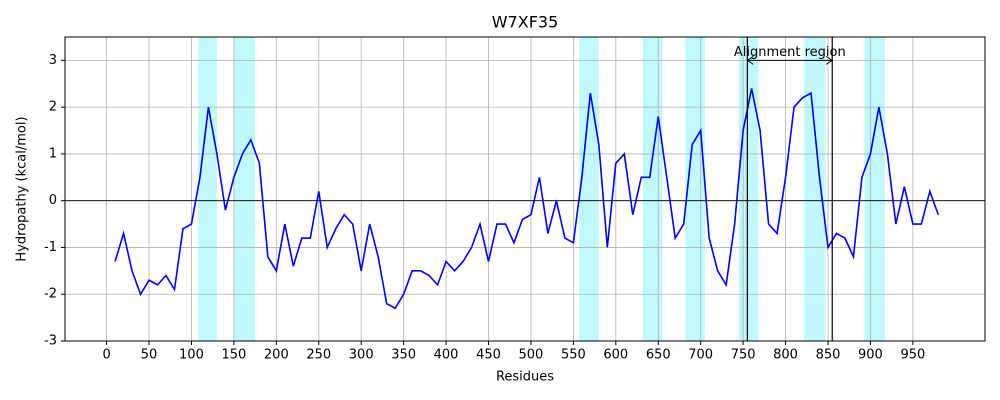  What do you see at coordinates (531, 355) in the screenshot?
I see `x-tick-label: 500` at bounding box center [531, 355].